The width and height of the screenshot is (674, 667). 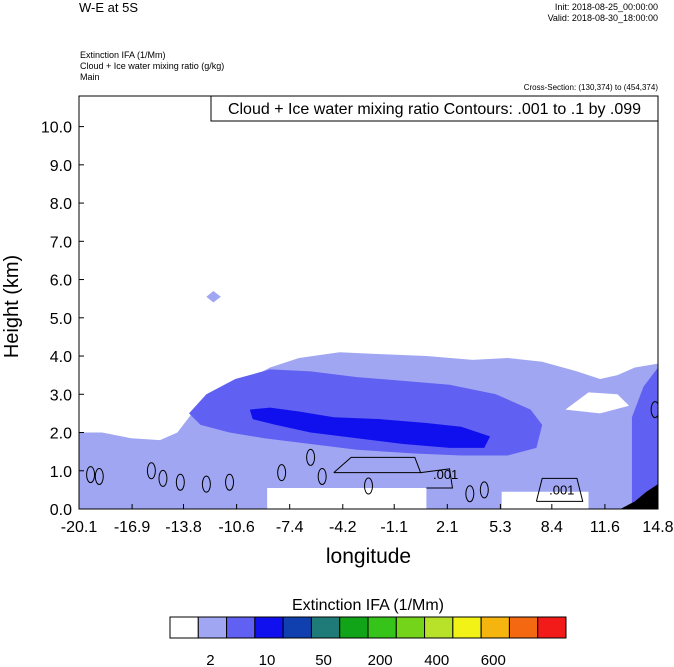 I want to click on y-tick-label: 6.0, so click(x=61, y=281).